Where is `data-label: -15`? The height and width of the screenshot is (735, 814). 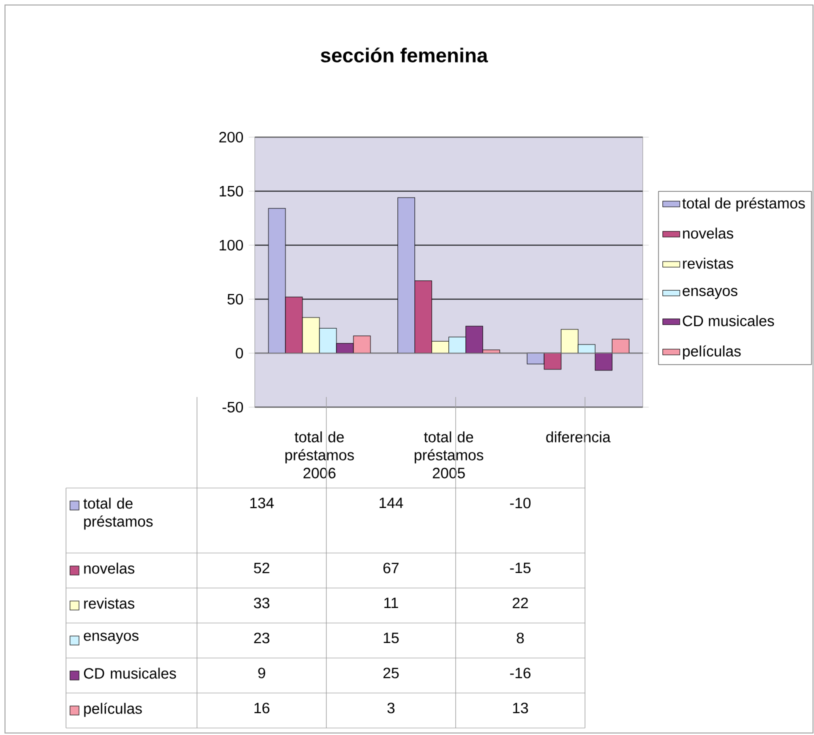 data-label: -15 is located at coordinates (520, 568).